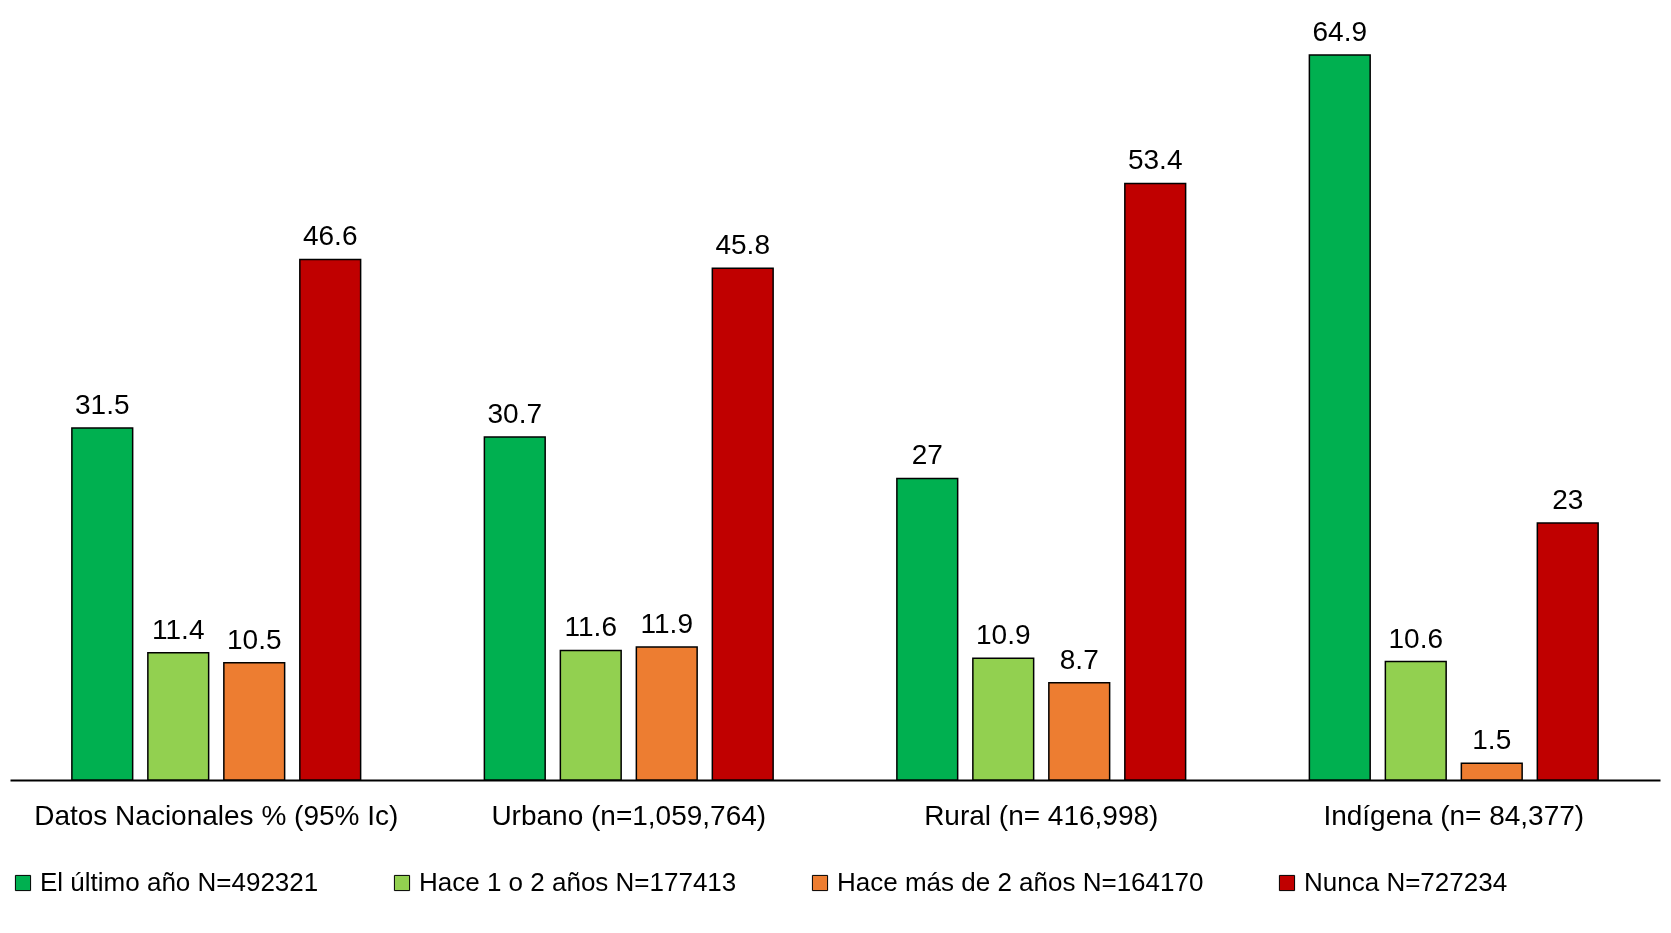 The image size is (1671, 933). I want to click on data-label: 31.5, so click(102, 405).